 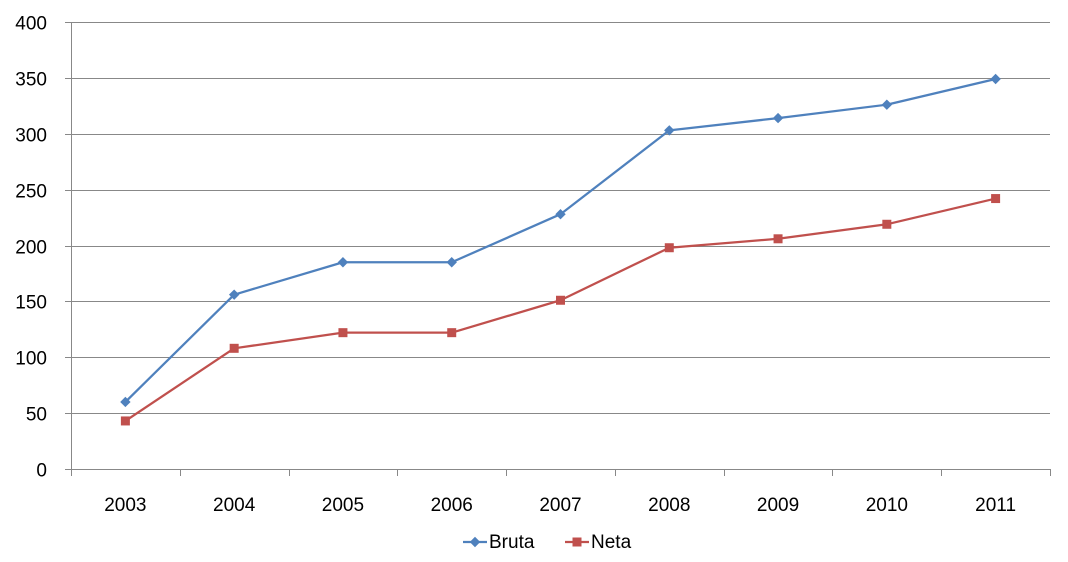 I want to click on legend-label: Bruta, so click(x=512, y=542).